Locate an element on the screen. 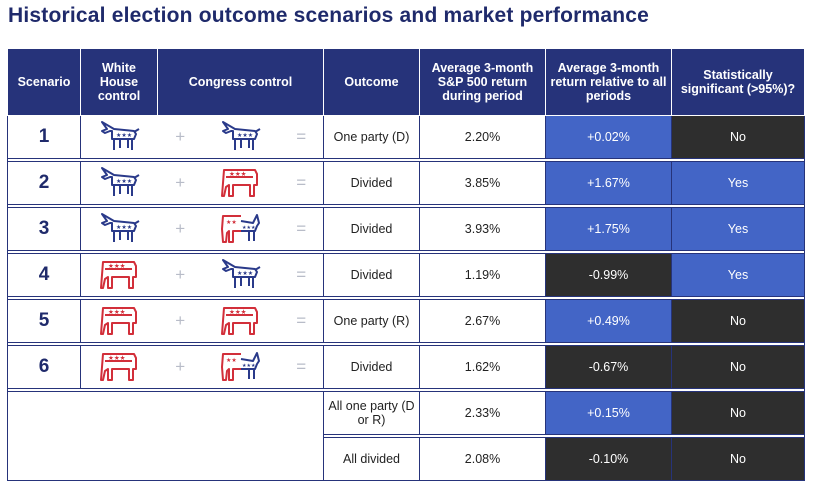  scenario-number: 5 is located at coordinates (44, 321).